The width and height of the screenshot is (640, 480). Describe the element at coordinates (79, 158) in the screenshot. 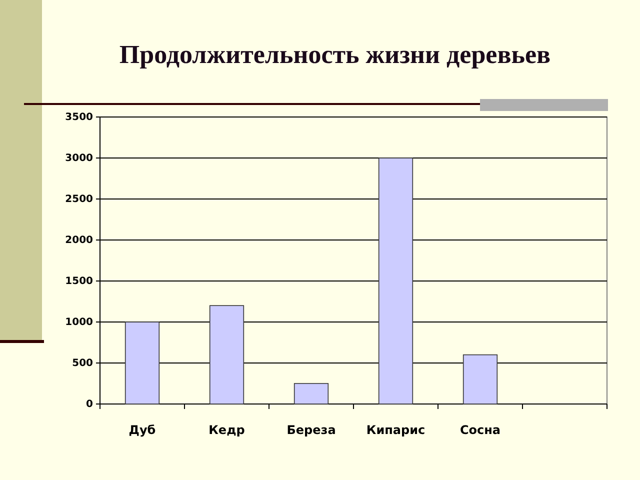

I see `y-tick-label: 3000` at that location.